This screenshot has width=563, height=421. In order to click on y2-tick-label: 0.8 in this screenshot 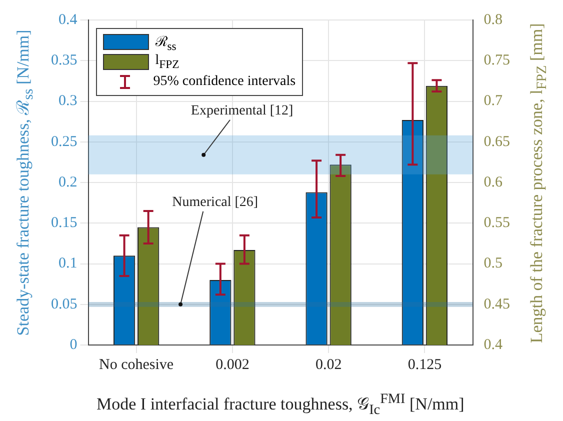, I will do `click(493, 20)`.